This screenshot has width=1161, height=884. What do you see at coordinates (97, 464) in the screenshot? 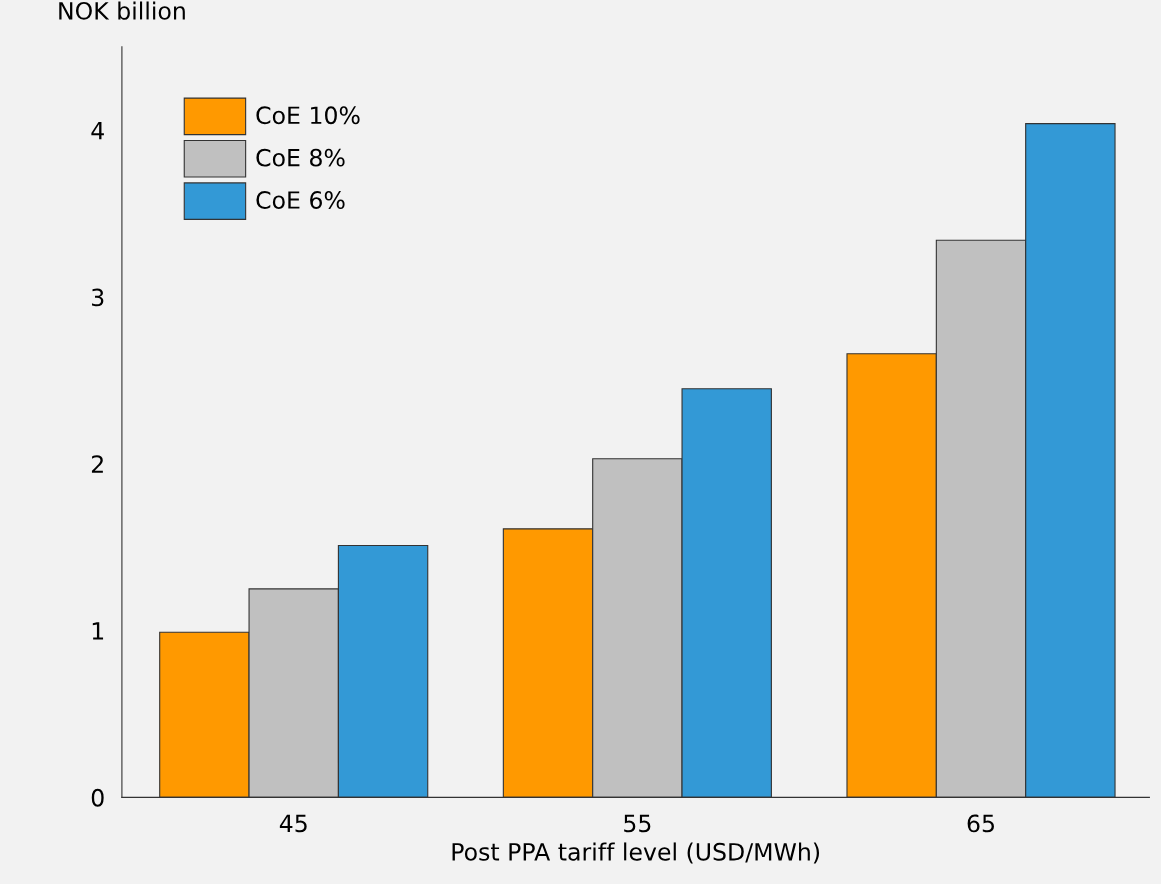
I see `y-tick-label: 2` at bounding box center [97, 464].